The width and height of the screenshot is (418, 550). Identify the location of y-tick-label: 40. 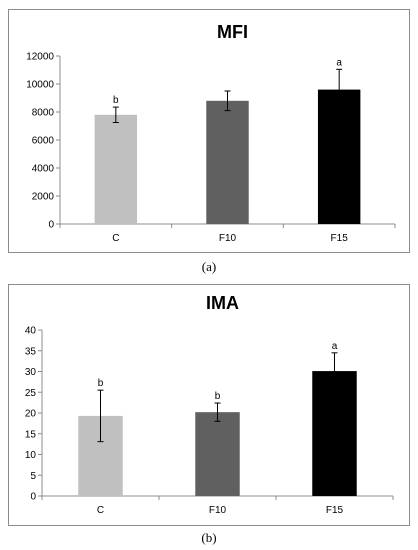
(31, 331).